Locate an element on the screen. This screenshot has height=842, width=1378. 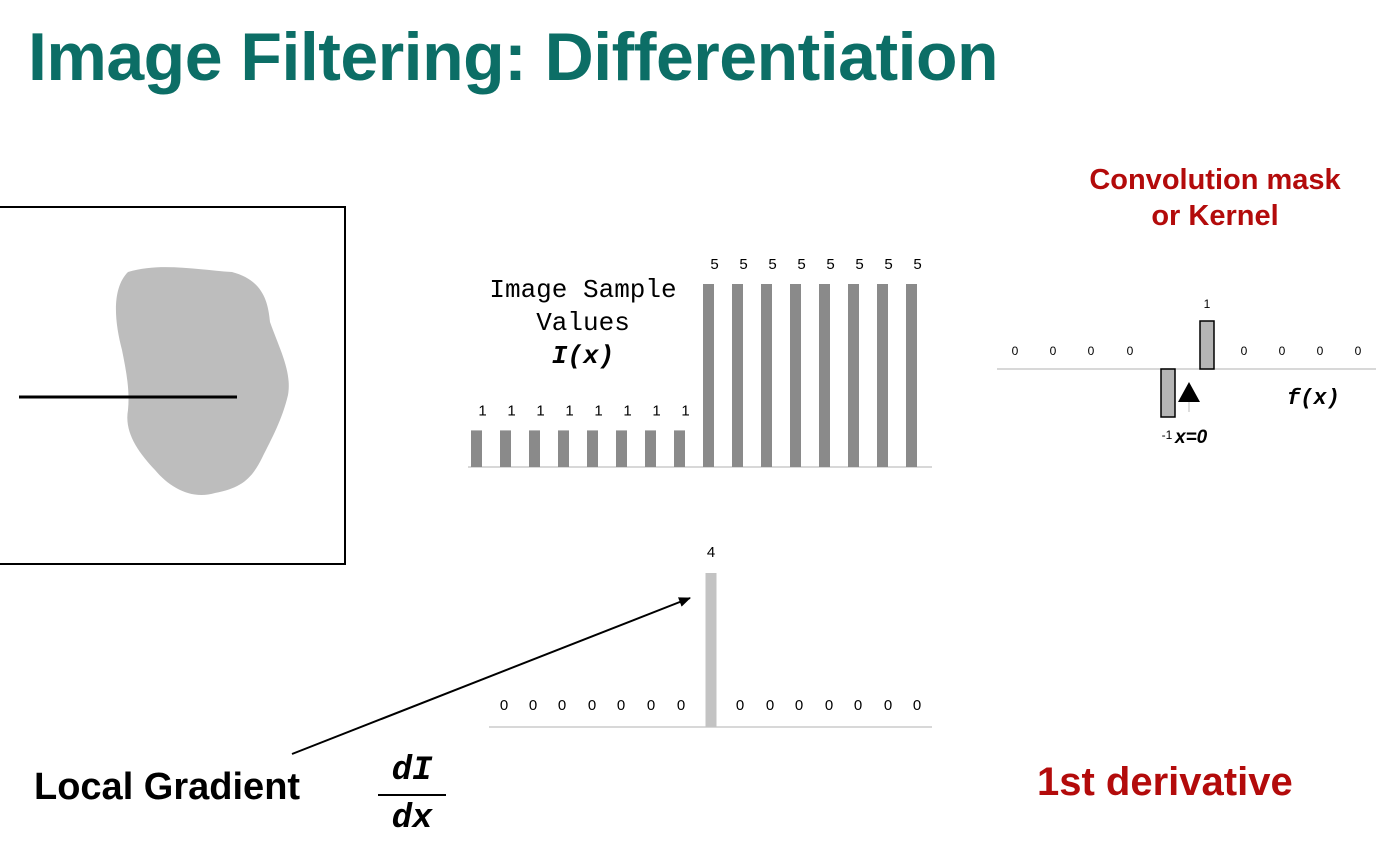
kernel-chart: 0 0 0 0 -1 1 0 0 0 0 is located at coordinates (1187, 369).